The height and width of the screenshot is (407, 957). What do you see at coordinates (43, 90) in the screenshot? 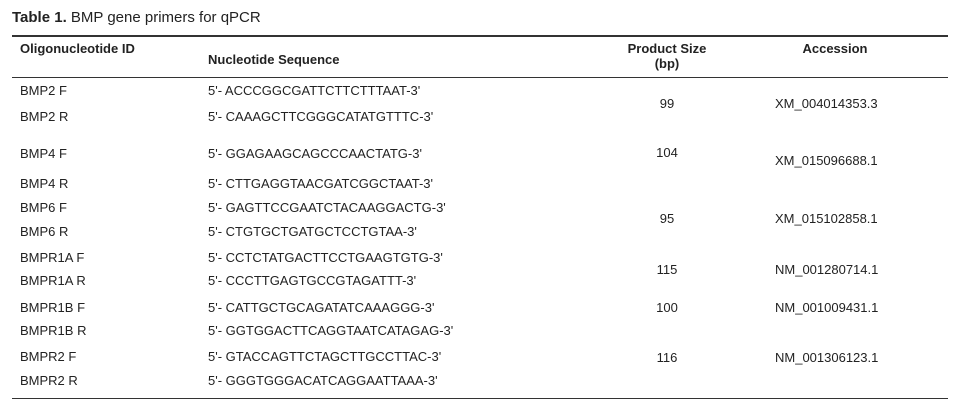
I see `primer-id: BMP2 F` at bounding box center [43, 90].